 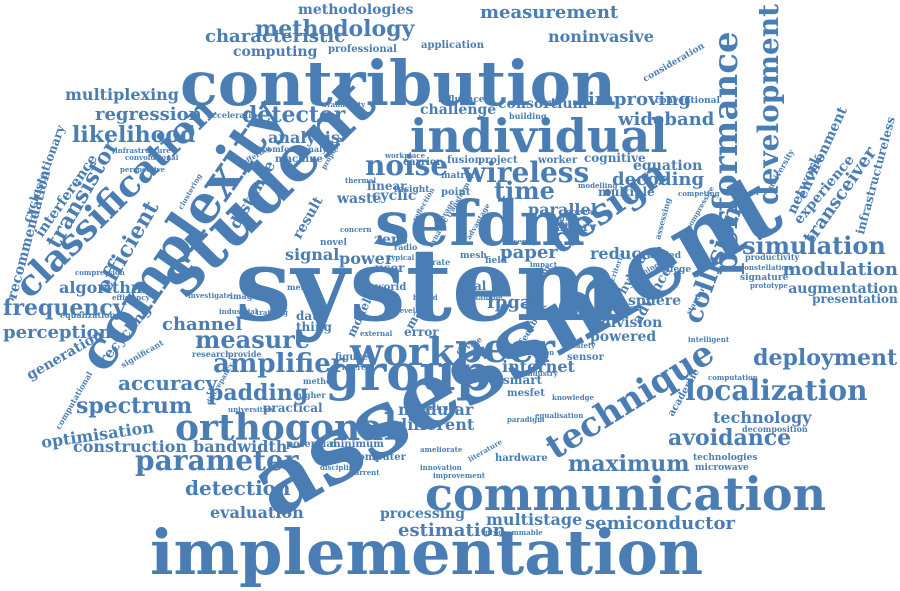 I want to click on word-group: group, so click(x=408, y=372).